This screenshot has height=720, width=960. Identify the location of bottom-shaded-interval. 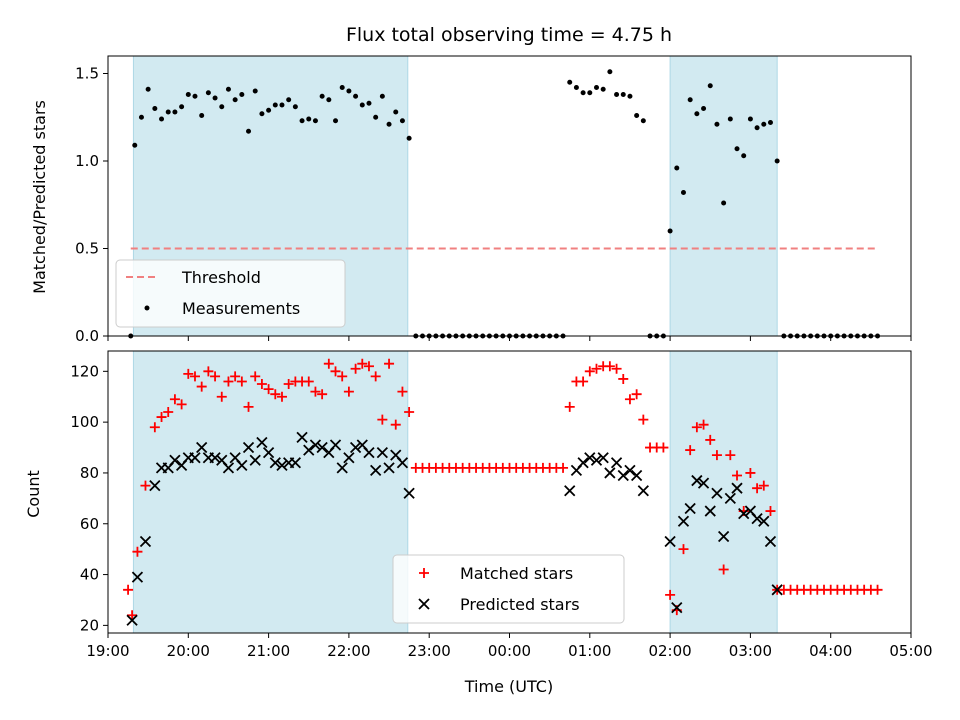
(270, 492).